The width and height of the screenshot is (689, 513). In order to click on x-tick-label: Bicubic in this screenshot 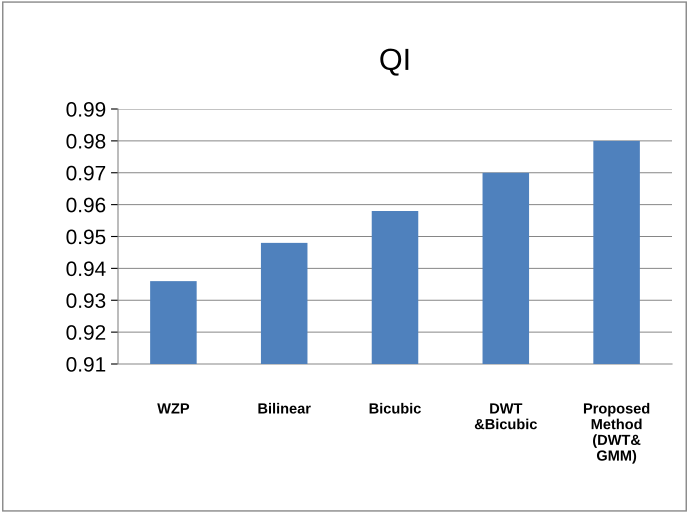, I will do `click(395, 408)`.